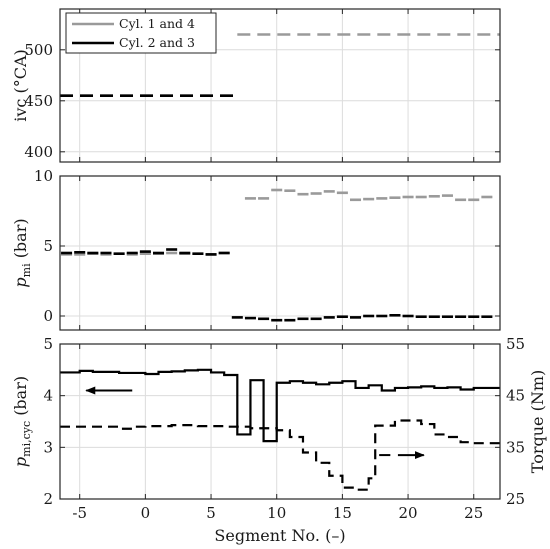 The image size is (550, 549). I want to click on legend: Cyl. 1 and 4 Cyl. 2 and 3, so click(141, 33).